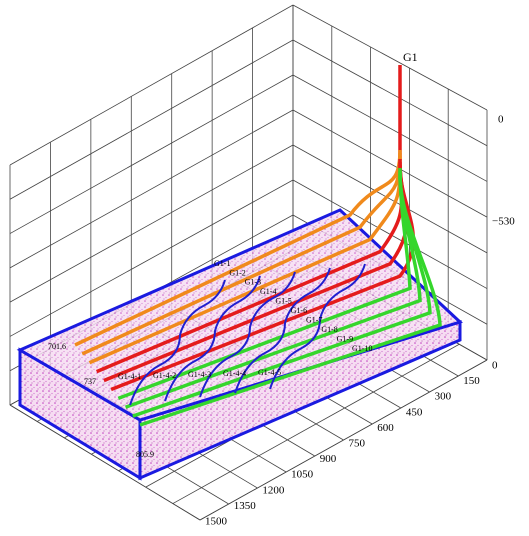 Image resolution: width=529 pixels, height=536 pixels. Describe the element at coordinates (471, 381) in the screenshot. I see `horizontal-tick: 150` at that location.